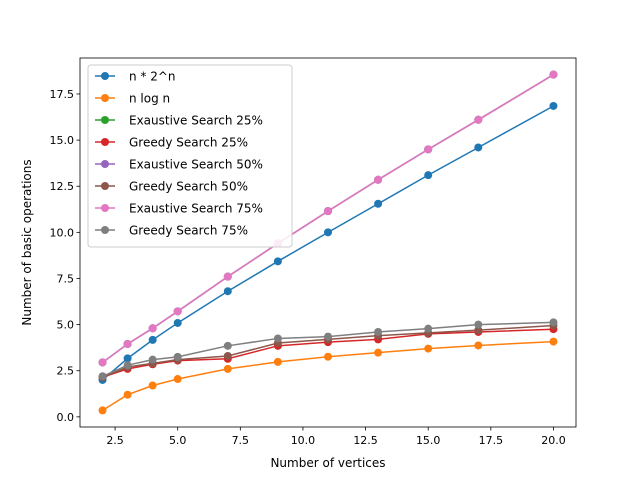  Describe the element at coordinates (66, 278) in the screenshot. I see `y-tick-label: 7.5` at that location.